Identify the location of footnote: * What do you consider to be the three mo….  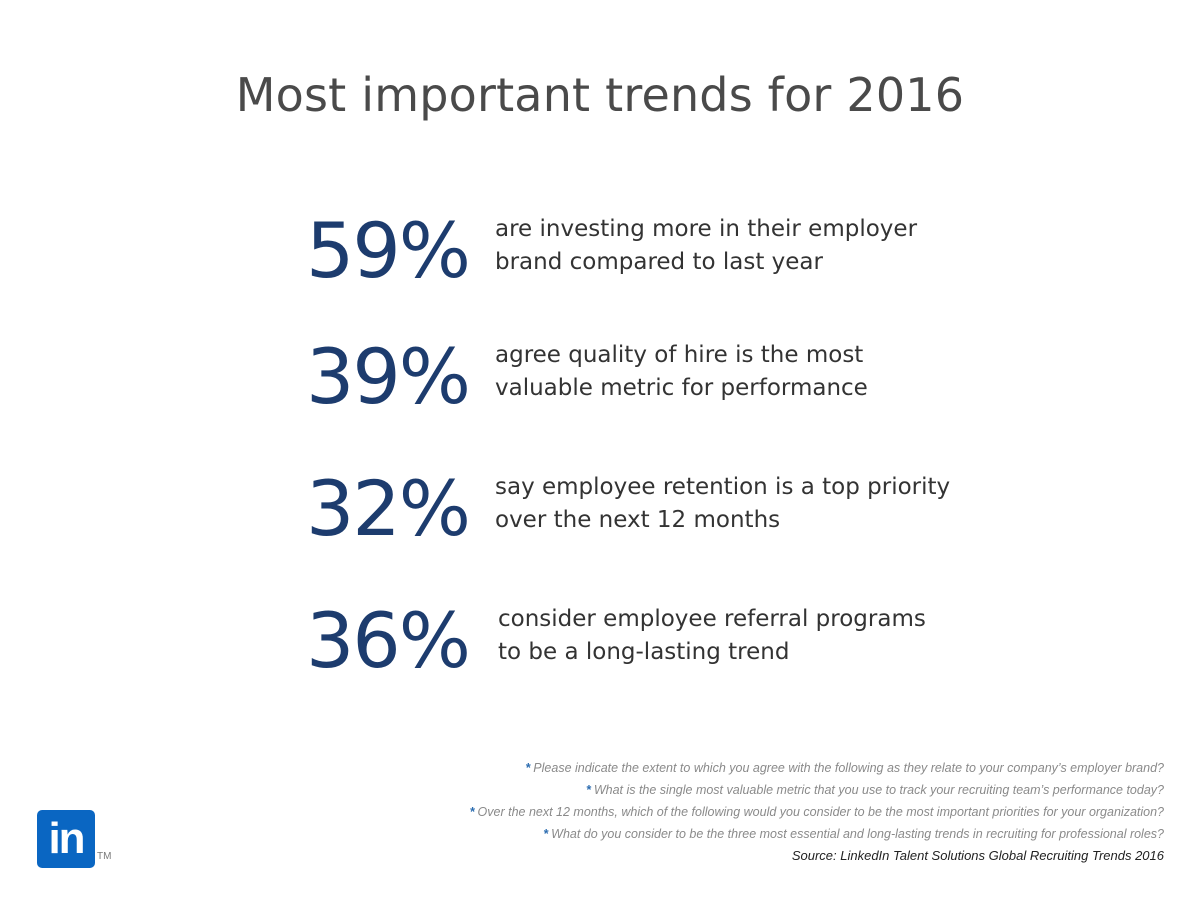
(714, 834).